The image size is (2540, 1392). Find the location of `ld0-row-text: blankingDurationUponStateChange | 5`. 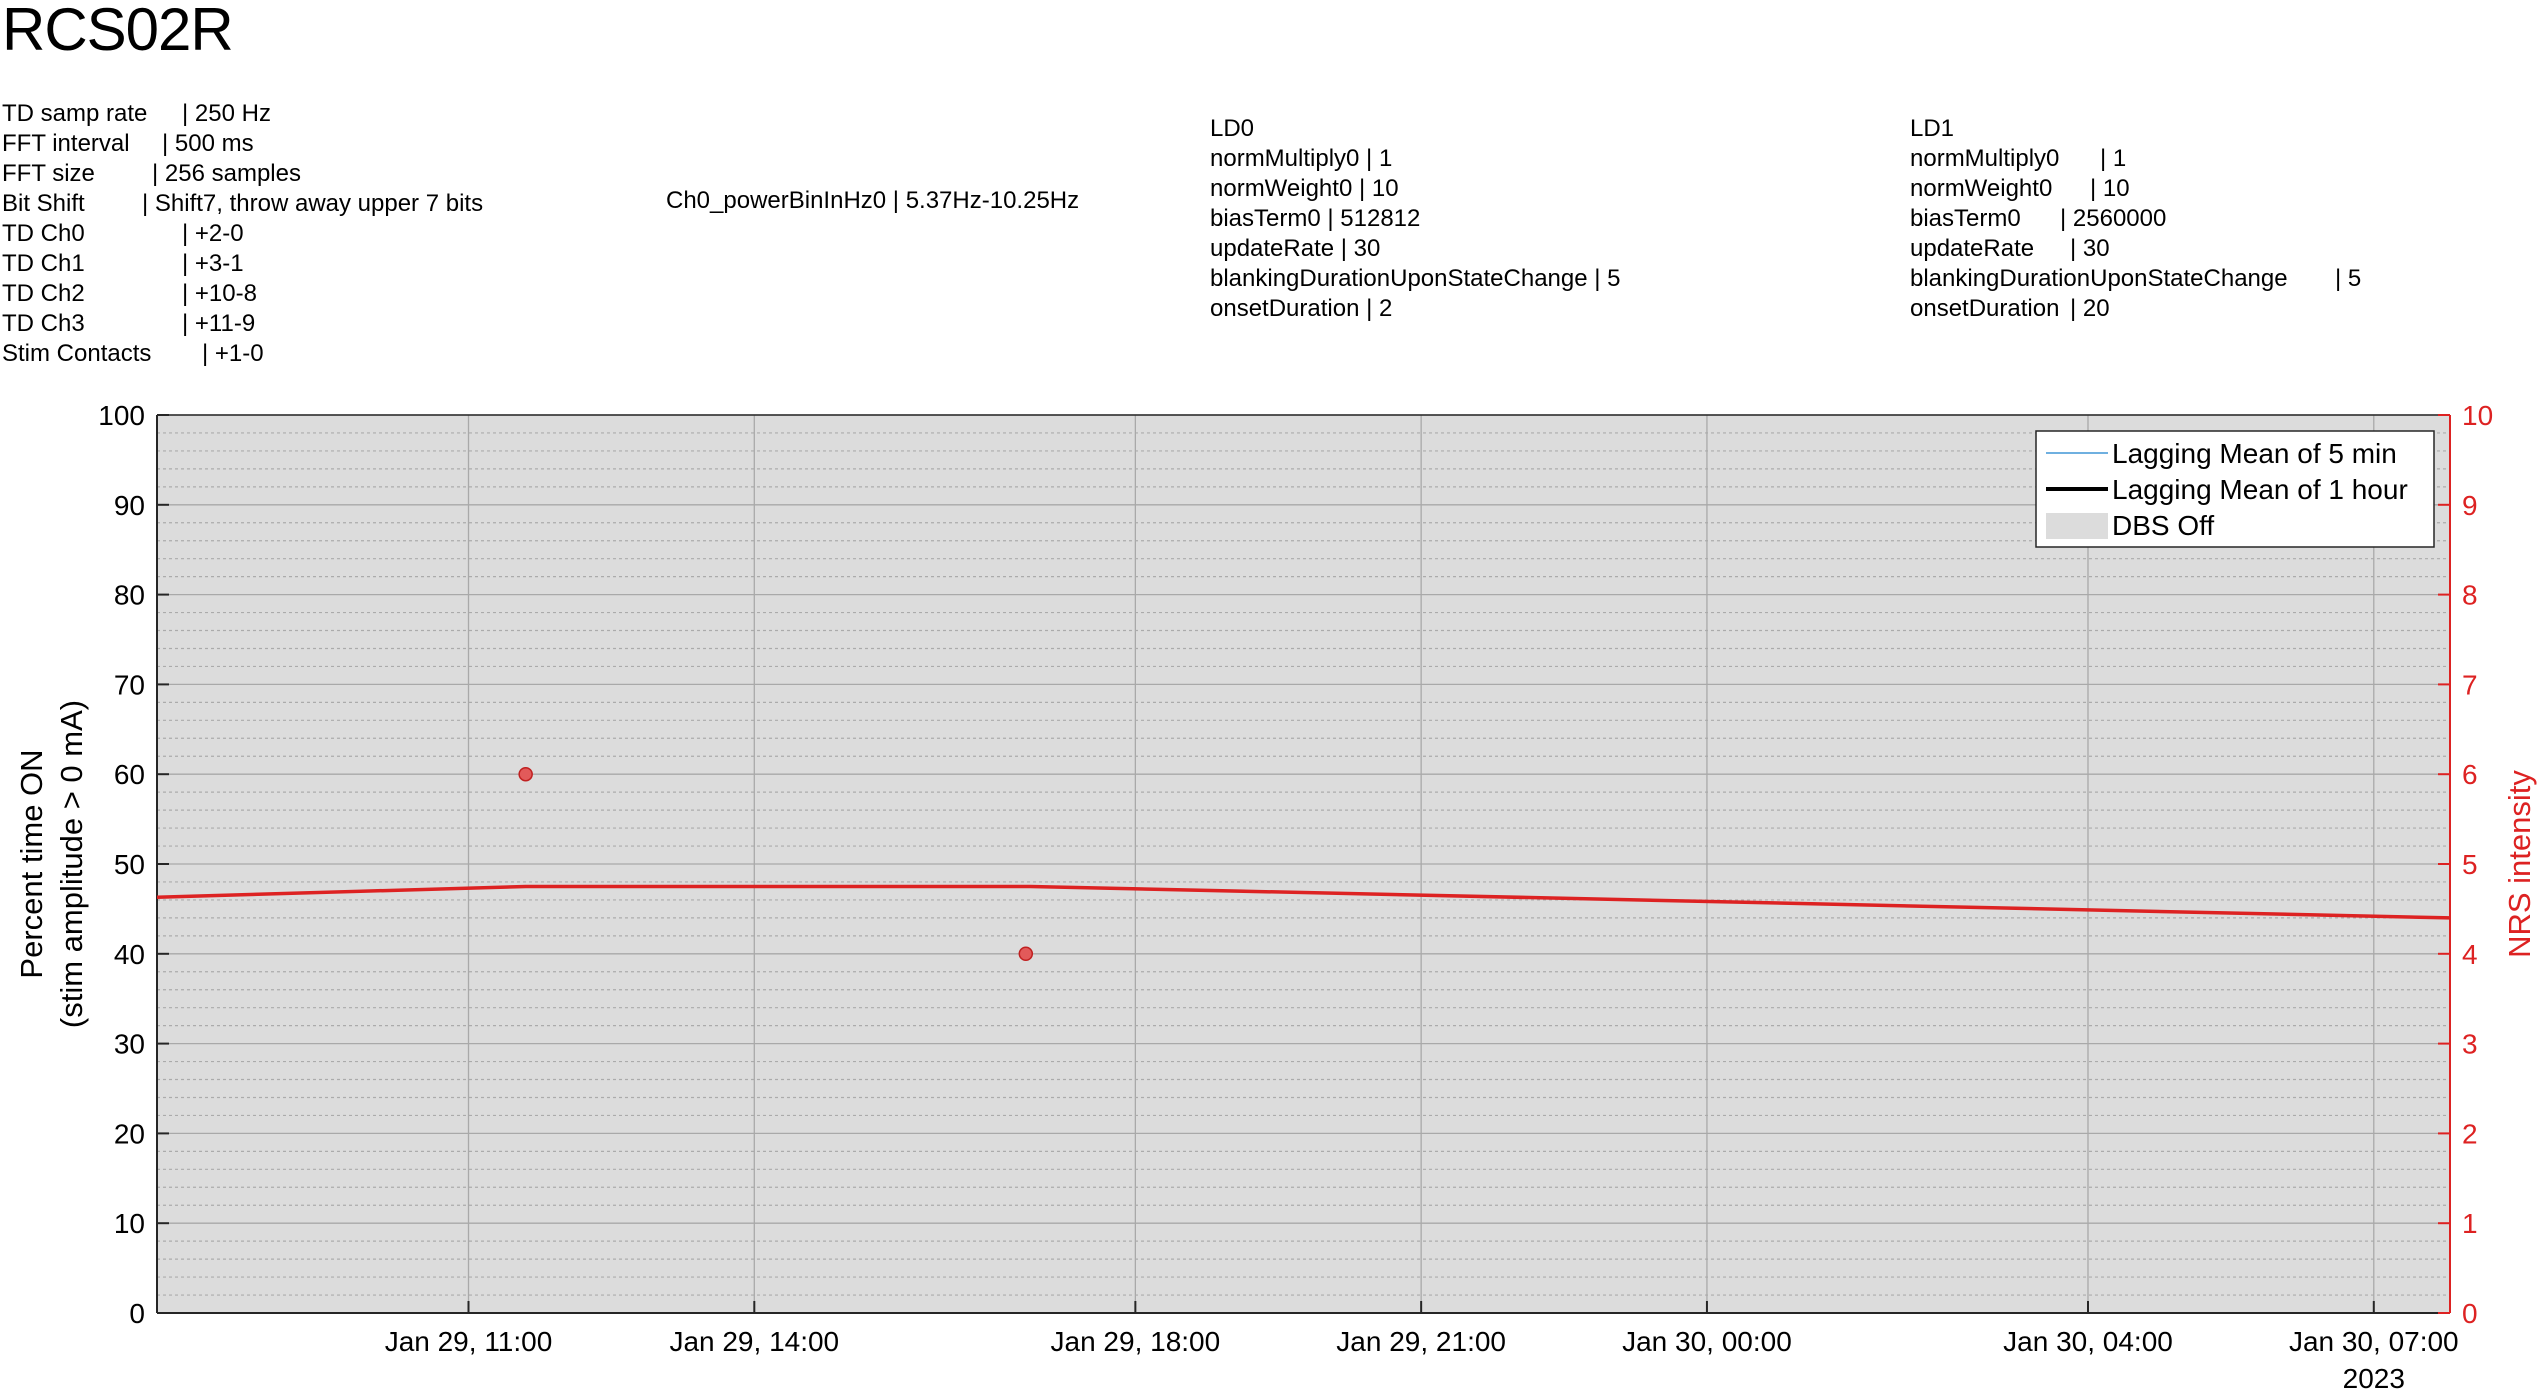

ld0-row-text: blankingDurationUponStateChange | 5 is located at coordinates (1415, 278).